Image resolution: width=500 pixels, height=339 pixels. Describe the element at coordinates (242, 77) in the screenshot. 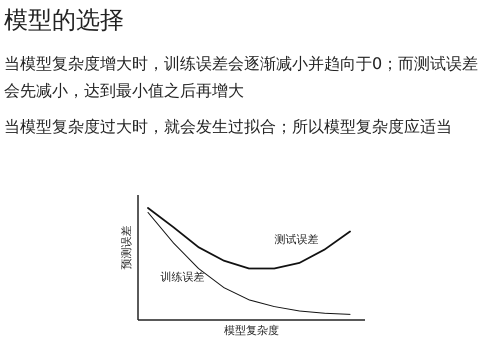

I see `text: 当模型复杂度增大时，训练误差会逐渐减小并趋向于0；而测试误差会先减小，达到最小值之后再增大` at that location.